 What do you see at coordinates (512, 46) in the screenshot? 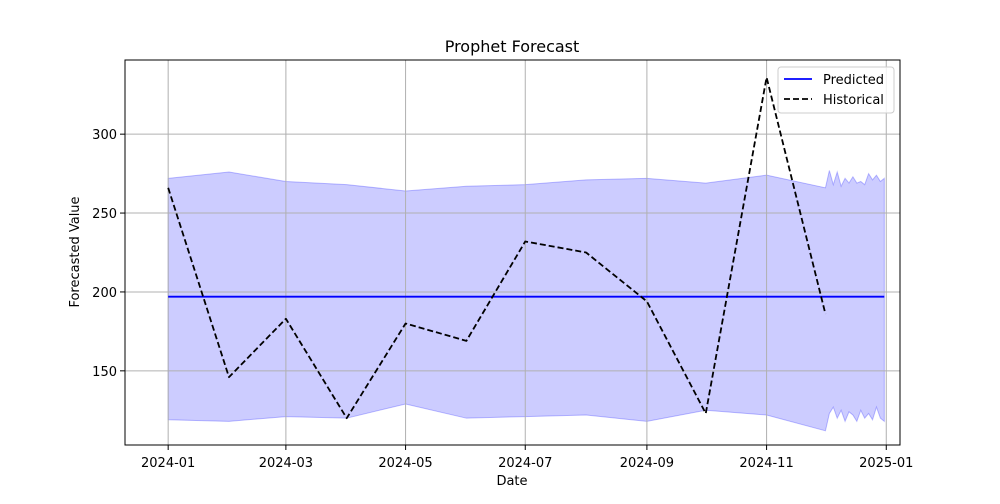
I see `chart-title: Prophet Forecast` at bounding box center [512, 46].